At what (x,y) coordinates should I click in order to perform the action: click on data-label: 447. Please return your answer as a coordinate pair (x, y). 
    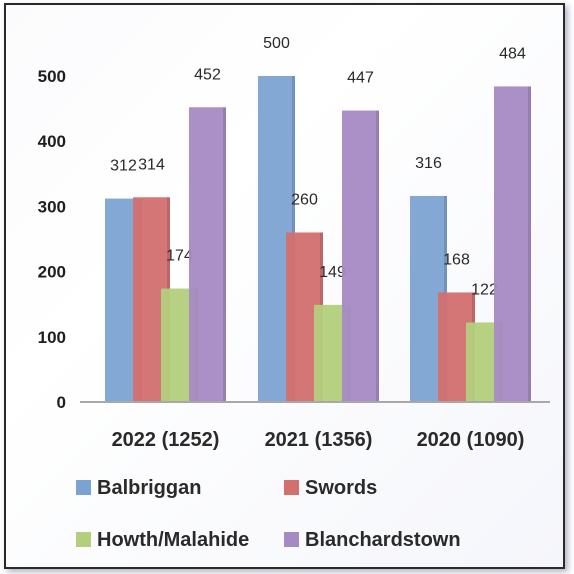
    Looking at the image, I should click on (360, 78).